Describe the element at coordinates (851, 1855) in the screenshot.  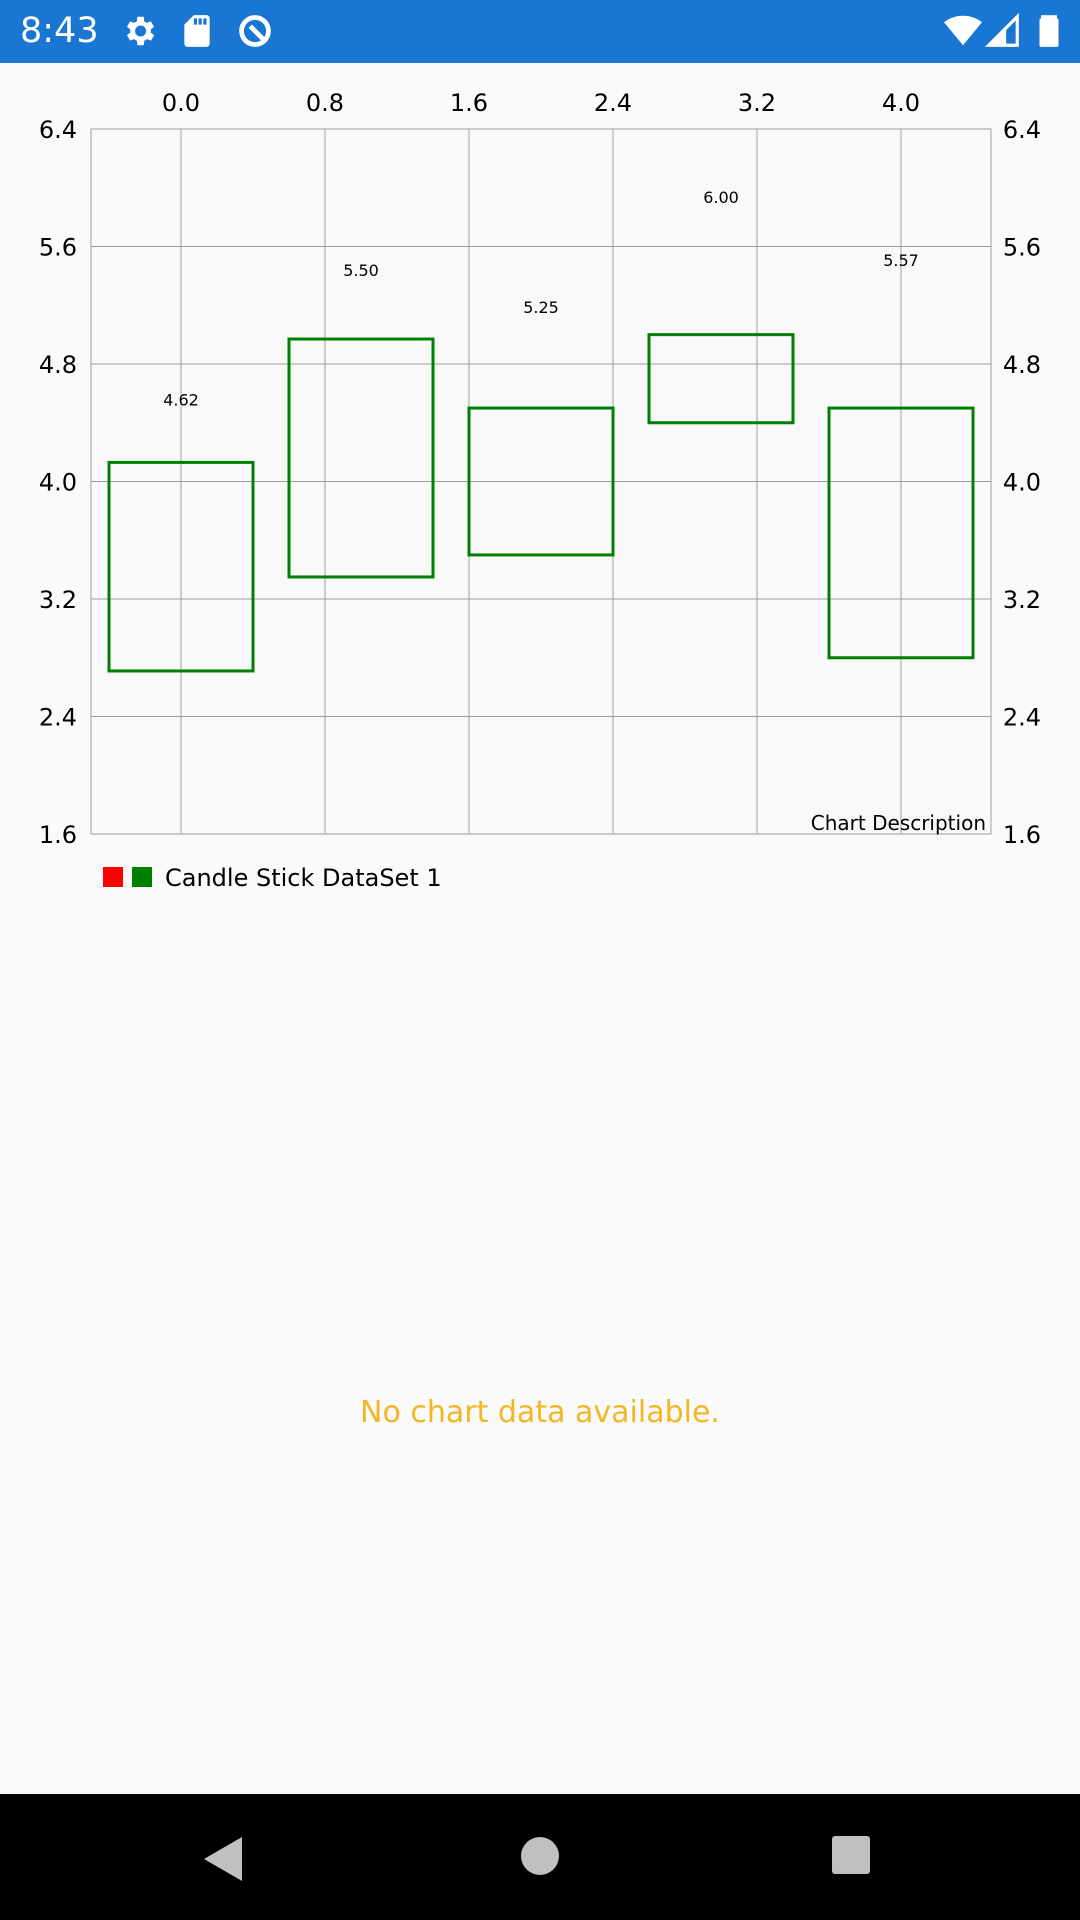
I see `recents-icon` at that location.